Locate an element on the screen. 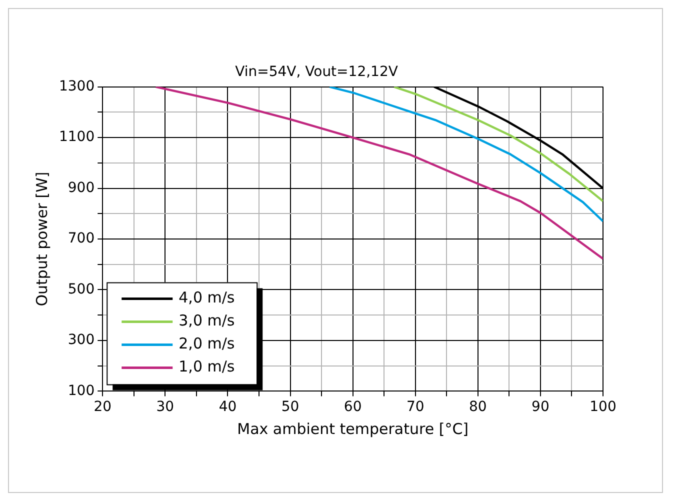 The width and height of the screenshot is (673, 503). x-tick-label: 60 is located at coordinates (353, 407).